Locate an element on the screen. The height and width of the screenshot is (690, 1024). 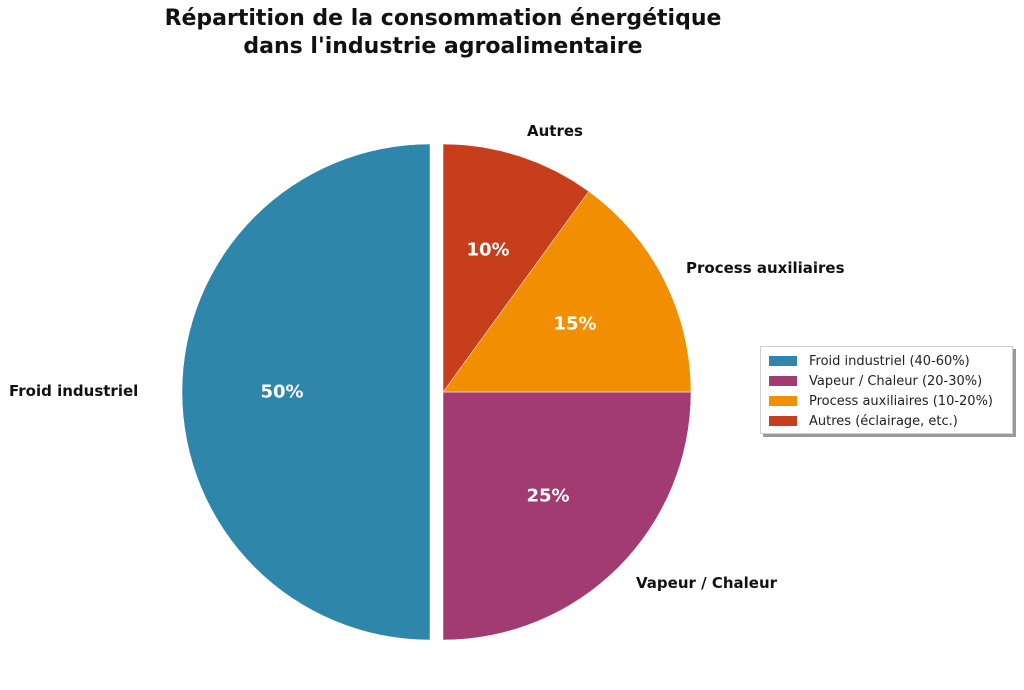
legend-item-process: Process auxiliaires (10-20%) is located at coordinates (886, 401).